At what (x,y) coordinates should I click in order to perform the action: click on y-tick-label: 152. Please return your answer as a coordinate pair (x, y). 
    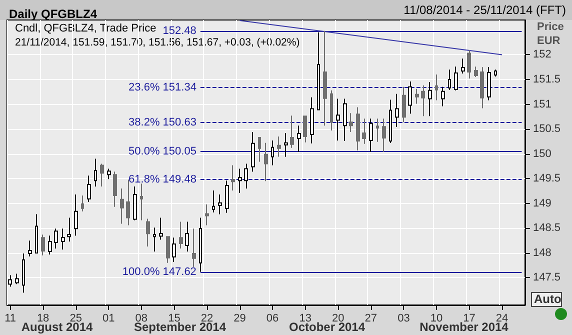
    Looking at the image, I should click on (542, 54).